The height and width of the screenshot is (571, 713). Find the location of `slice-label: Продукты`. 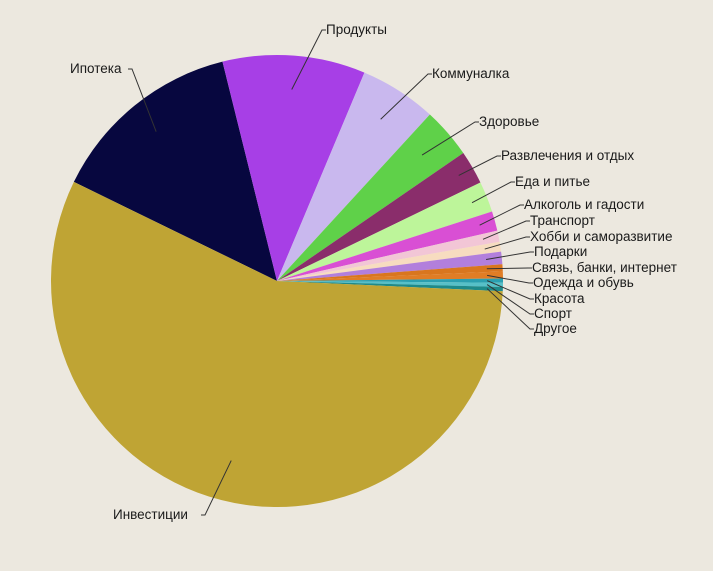

slice-label: Продукты is located at coordinates (356, 29).